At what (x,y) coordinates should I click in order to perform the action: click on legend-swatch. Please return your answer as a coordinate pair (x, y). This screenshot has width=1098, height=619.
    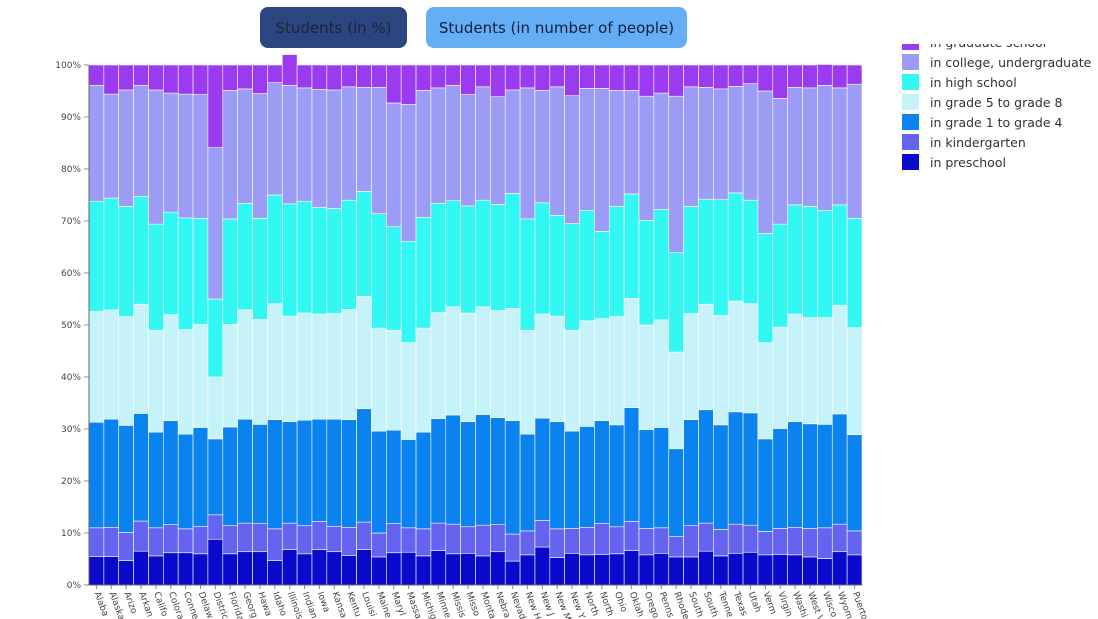
    Looking at the image, I should click on (910, 142).